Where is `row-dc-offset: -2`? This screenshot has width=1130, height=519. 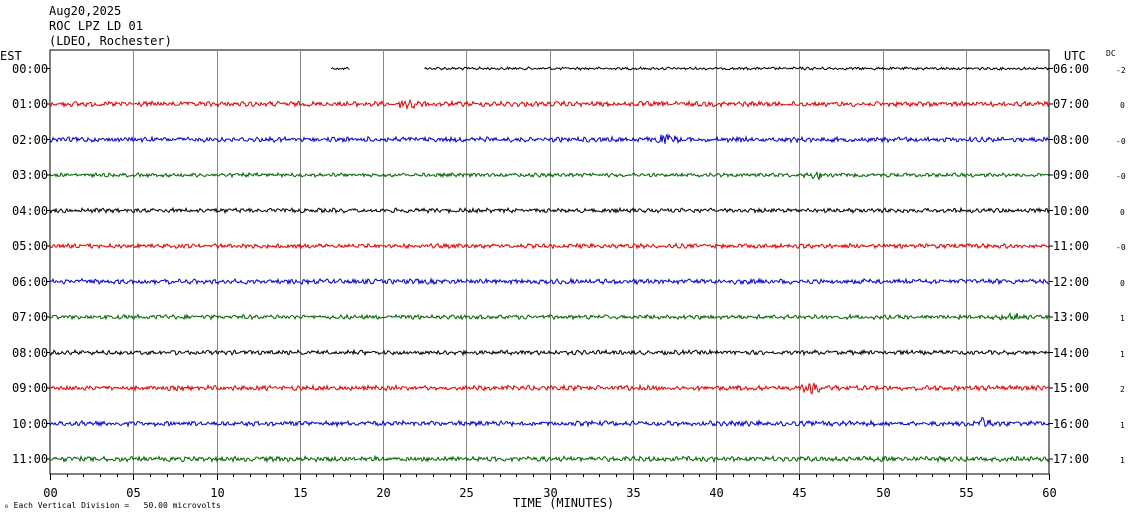
row-dc-offset: -2 is located at coordinates (1121, 70).